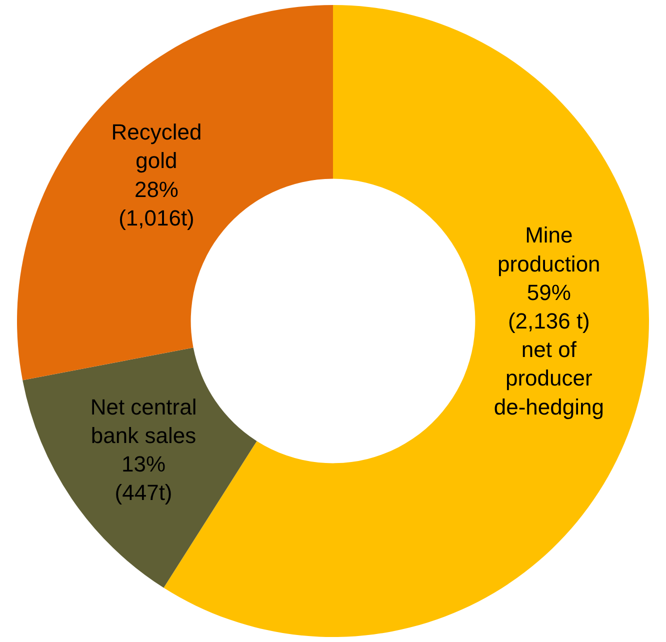  I want to click on data-label: 13% (447t), so click(143, 479).